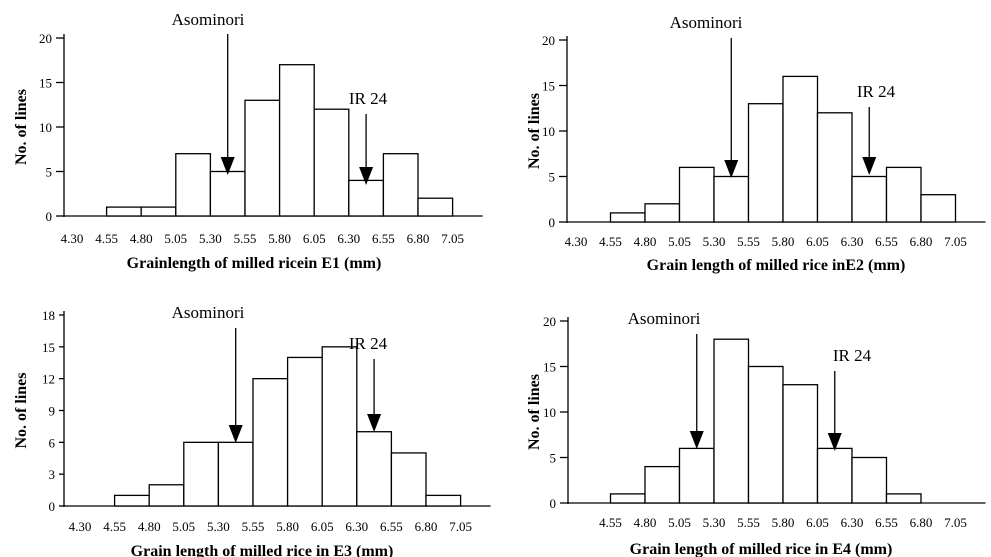 This screenshot has height=557, width=991. What do you see at coordinates (183, 526) in the screenshot?
I see `x-tick-label: 5.05` at bounding box center [183, 526].